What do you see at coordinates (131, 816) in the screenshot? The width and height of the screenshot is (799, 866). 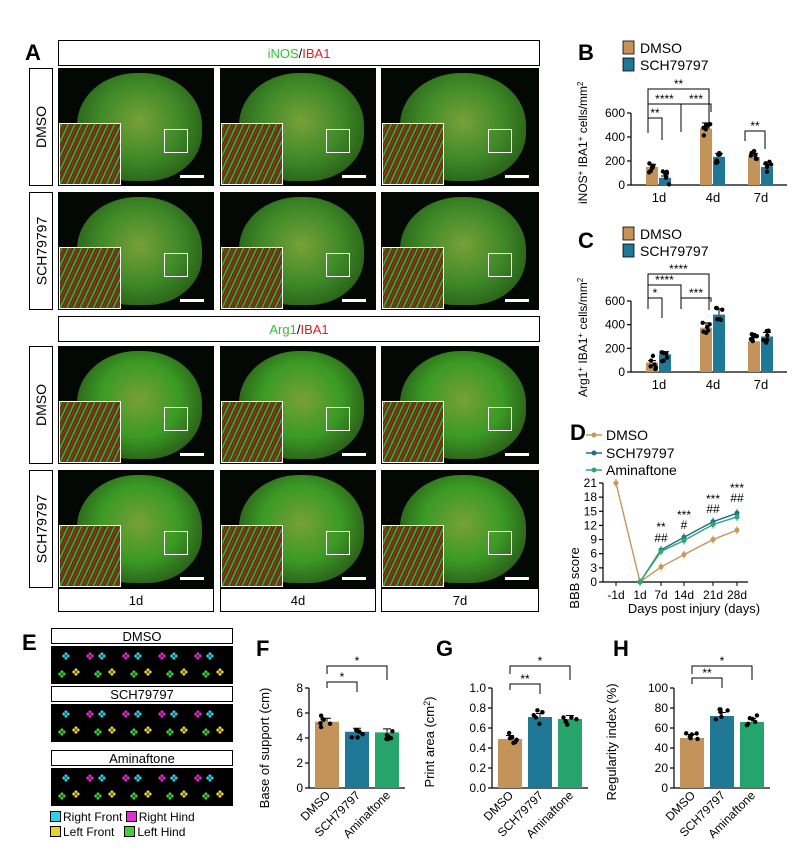 I see `right-hind-swatch` at bounding box center [131, 816].